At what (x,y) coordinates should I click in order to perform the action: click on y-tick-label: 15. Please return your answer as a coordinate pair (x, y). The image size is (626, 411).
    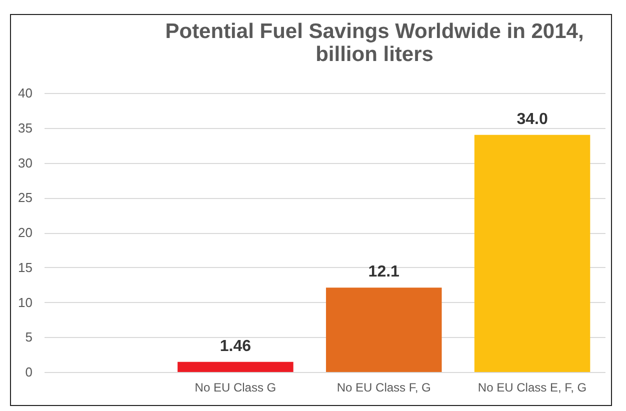
    Looking at the image, I should click on (25, 267).